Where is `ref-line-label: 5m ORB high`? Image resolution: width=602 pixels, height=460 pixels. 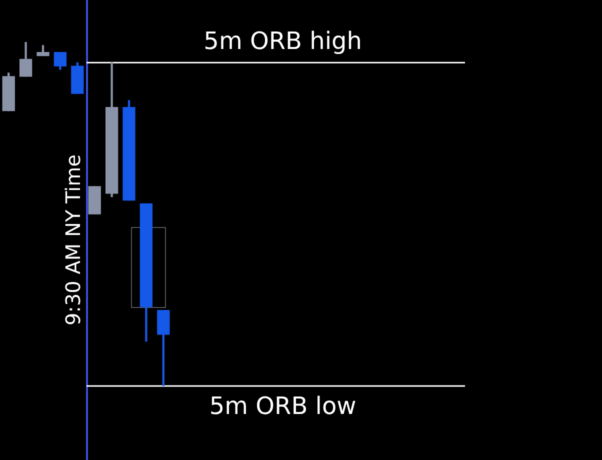 ref-line-label: 5m ORB high is located at coordinates (283, 40).